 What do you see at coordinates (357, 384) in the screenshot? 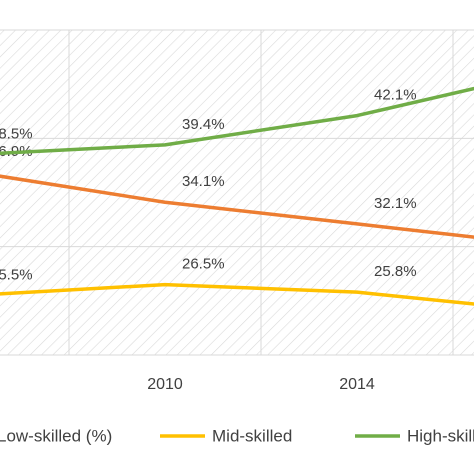
I see `x-tick-label: 2014` at bounding box center [357, 384].